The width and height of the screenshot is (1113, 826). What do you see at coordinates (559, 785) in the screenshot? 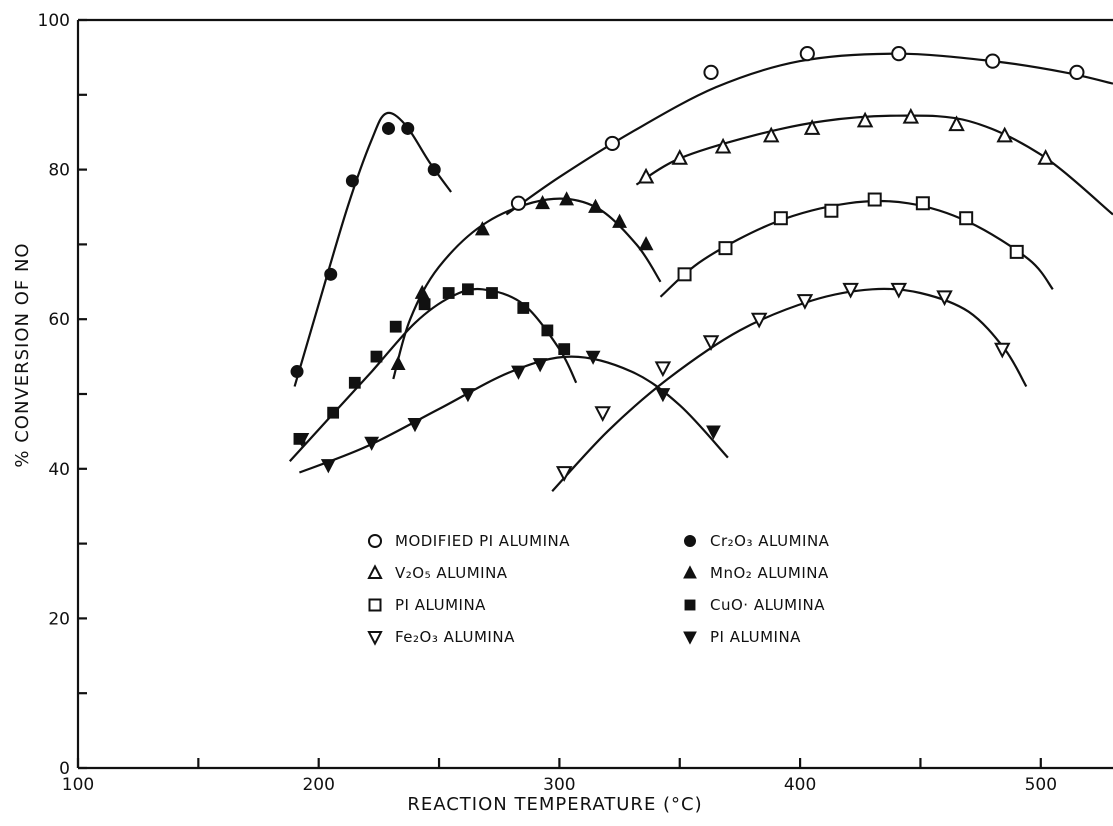
I see `x-tick-label: 300` at bounding box center [559, 785].